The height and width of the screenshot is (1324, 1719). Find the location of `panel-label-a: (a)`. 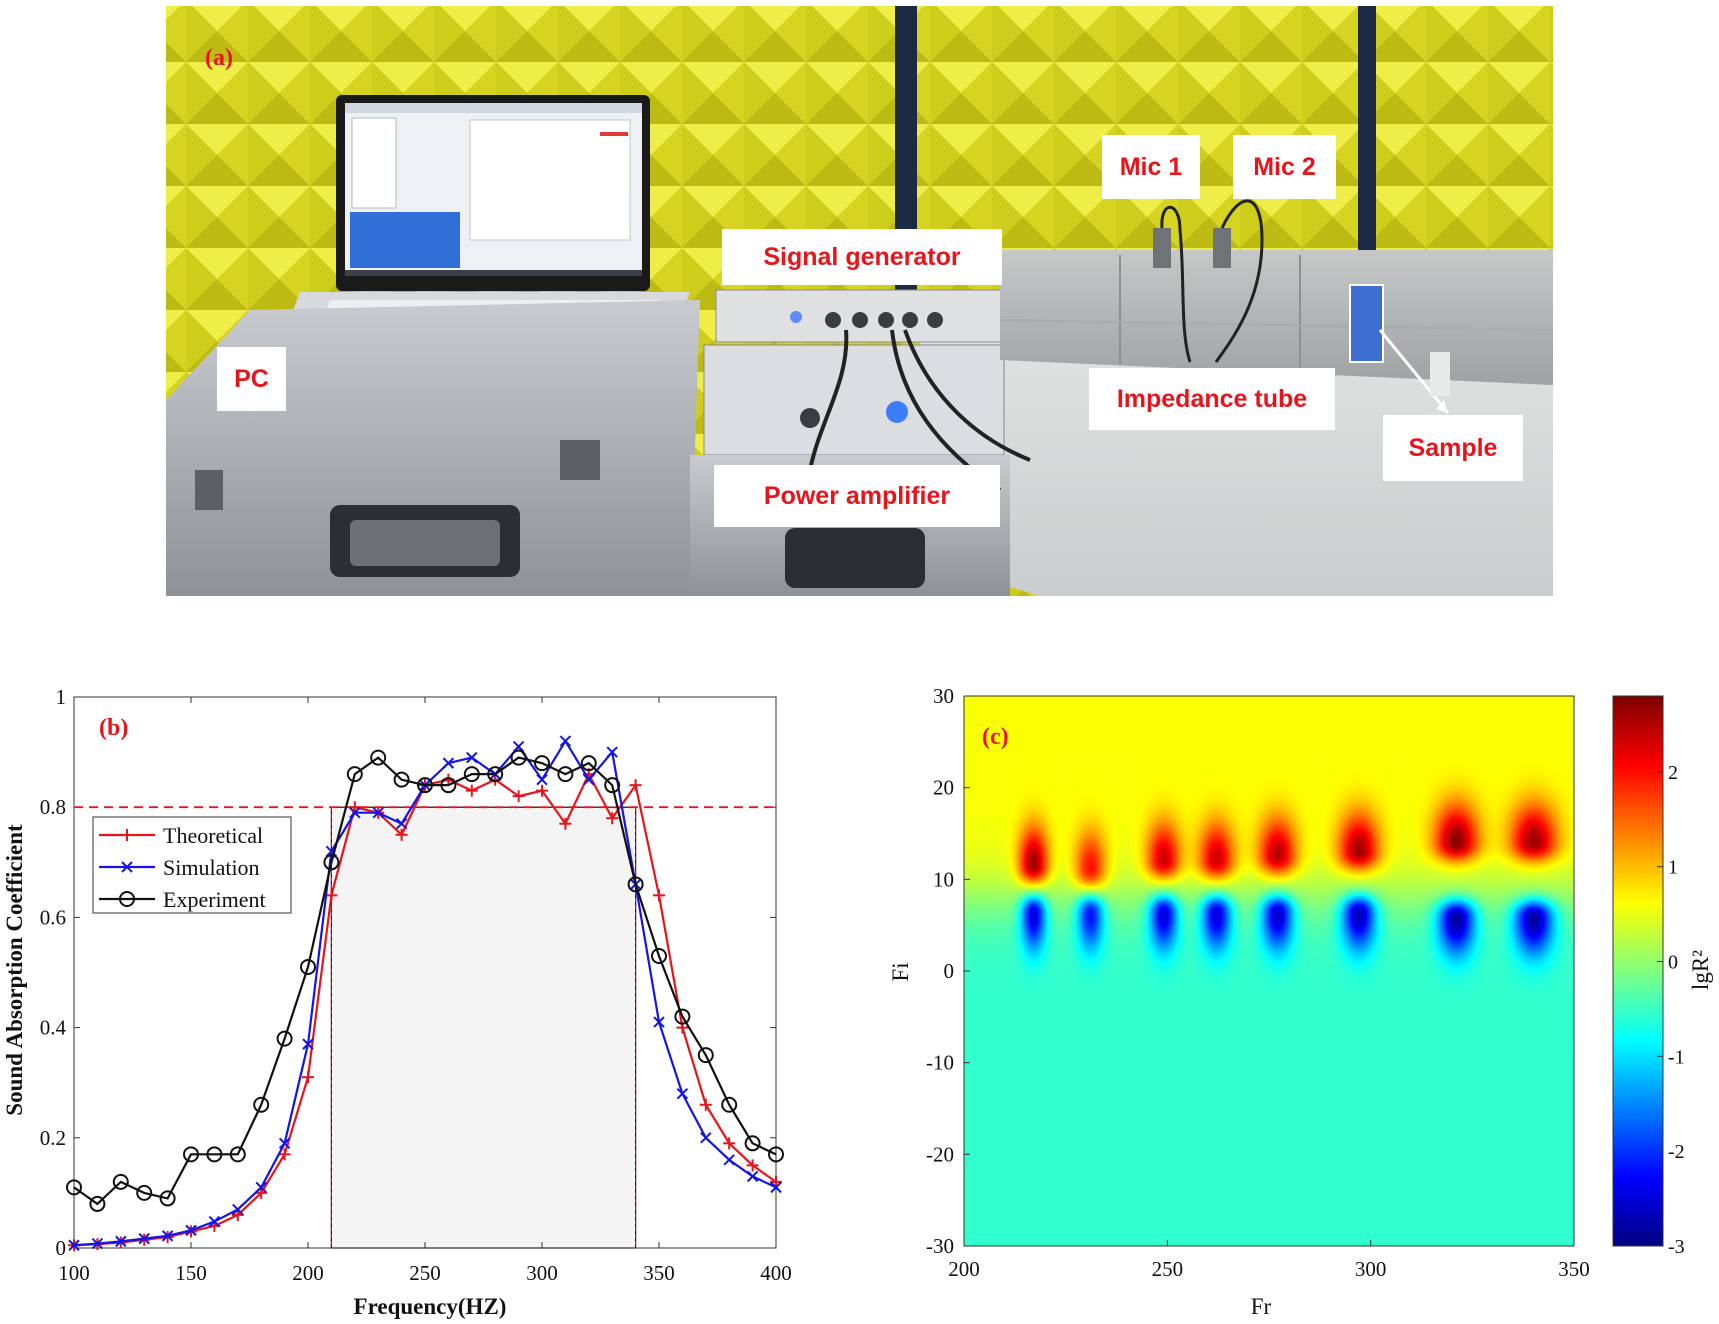

panel-label-a: (a) is located at coordinates (219, 58).